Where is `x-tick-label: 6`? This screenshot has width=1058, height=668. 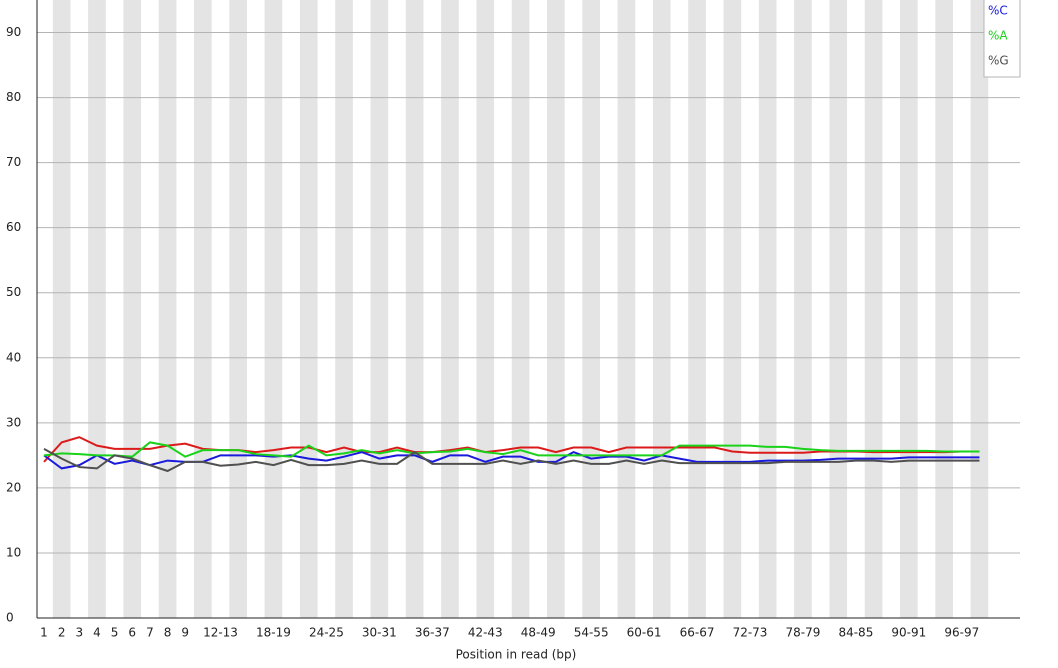
x-tick-label: 6 is located at coordinates (132, 633).